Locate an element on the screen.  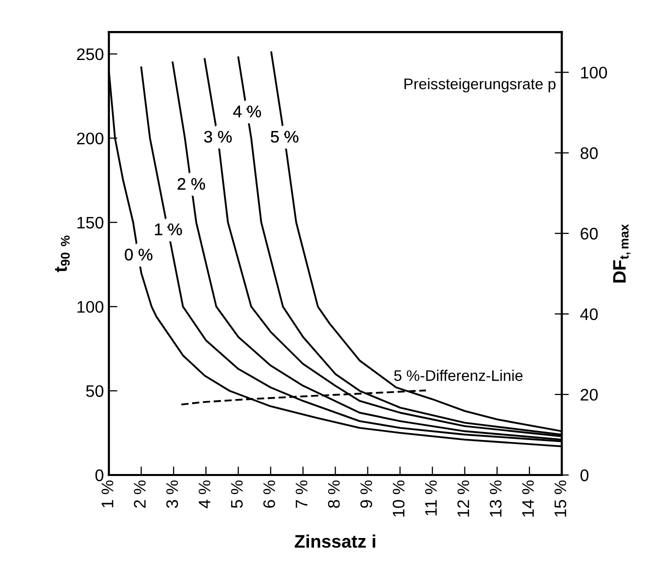
y2-tick-label: 60 is located at coordinates (589, 234).